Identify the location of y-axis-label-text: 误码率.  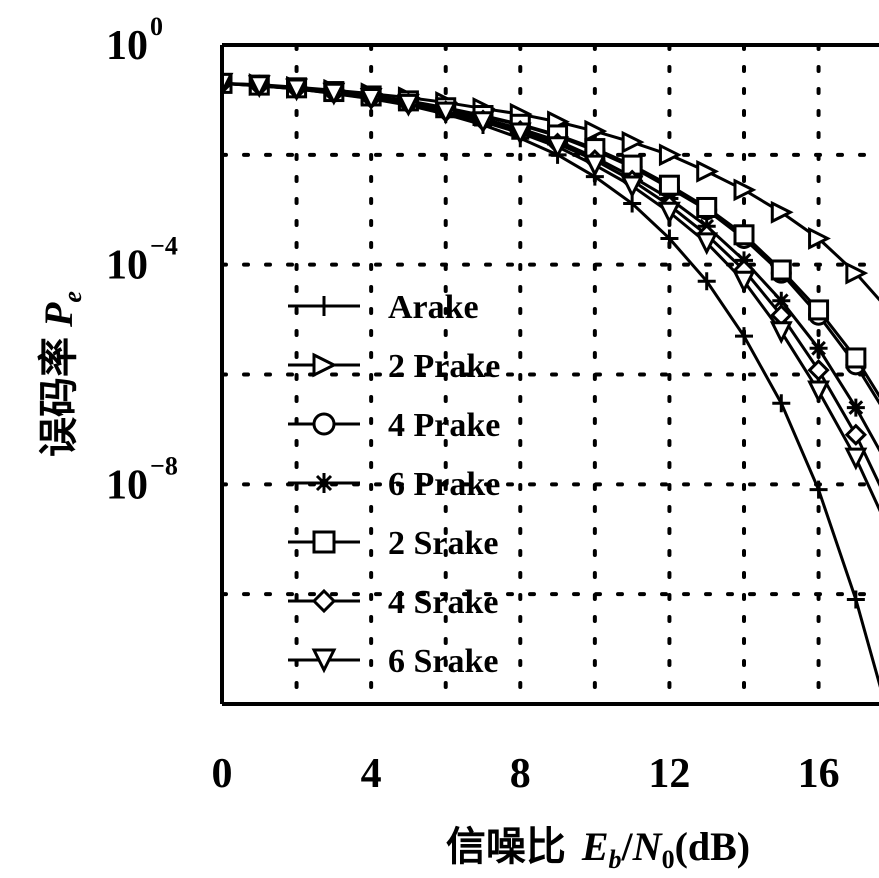
(58, 397).